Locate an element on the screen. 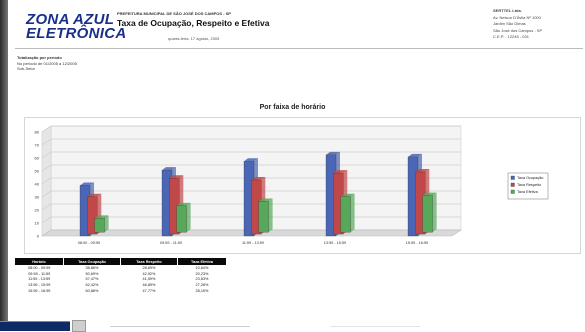  y-tick-label: 0 is located at coordinates (38, 236).